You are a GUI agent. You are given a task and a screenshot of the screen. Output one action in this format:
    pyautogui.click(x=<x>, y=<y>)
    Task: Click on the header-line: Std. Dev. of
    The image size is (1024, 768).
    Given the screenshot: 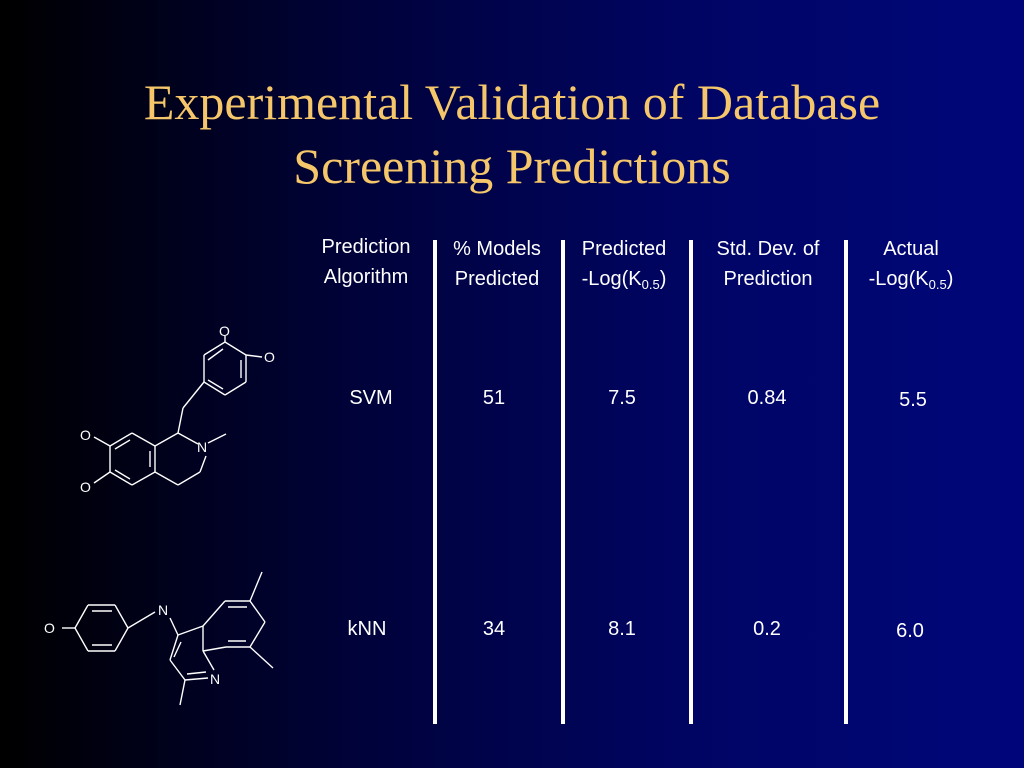 What is the action you would take?
    pyautogui.click(x=768, y=249)
    